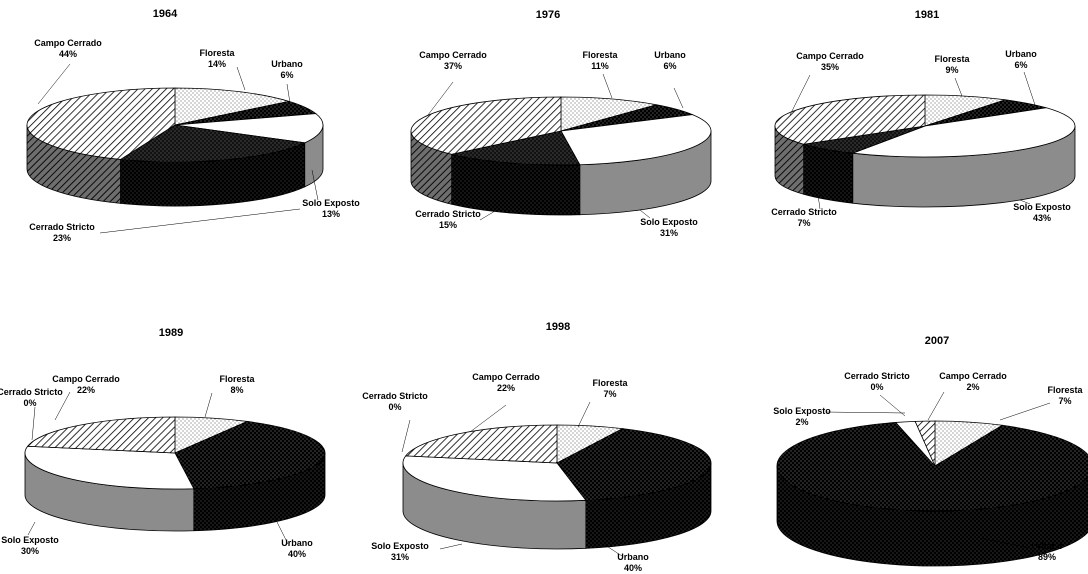 The height and width of the screenshot is (574, 1088). What do you see at coordinates (1047, 557) in the screenshot?
I see `value-urbano-2007: 89%` at bounding box center [1047, 557].